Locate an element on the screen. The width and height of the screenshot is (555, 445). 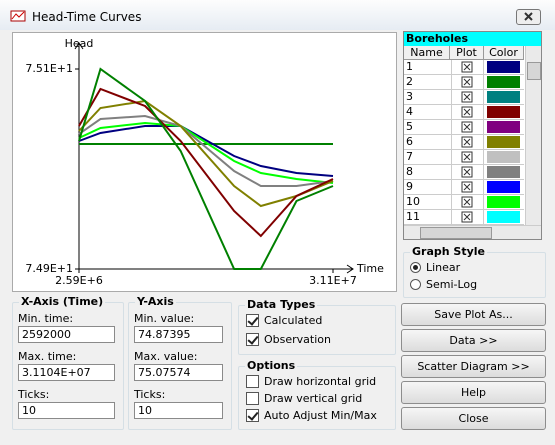
x-tick-label: 2.59E+6 is located at coordinates (79, 280).